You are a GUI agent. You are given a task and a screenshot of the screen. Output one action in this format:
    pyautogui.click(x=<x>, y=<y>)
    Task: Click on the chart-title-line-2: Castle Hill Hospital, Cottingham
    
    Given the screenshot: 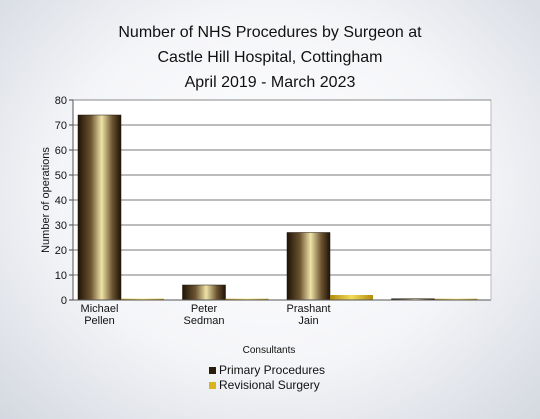 What is the action you would take?
    pyautogui.click(x=270, y=57)
    